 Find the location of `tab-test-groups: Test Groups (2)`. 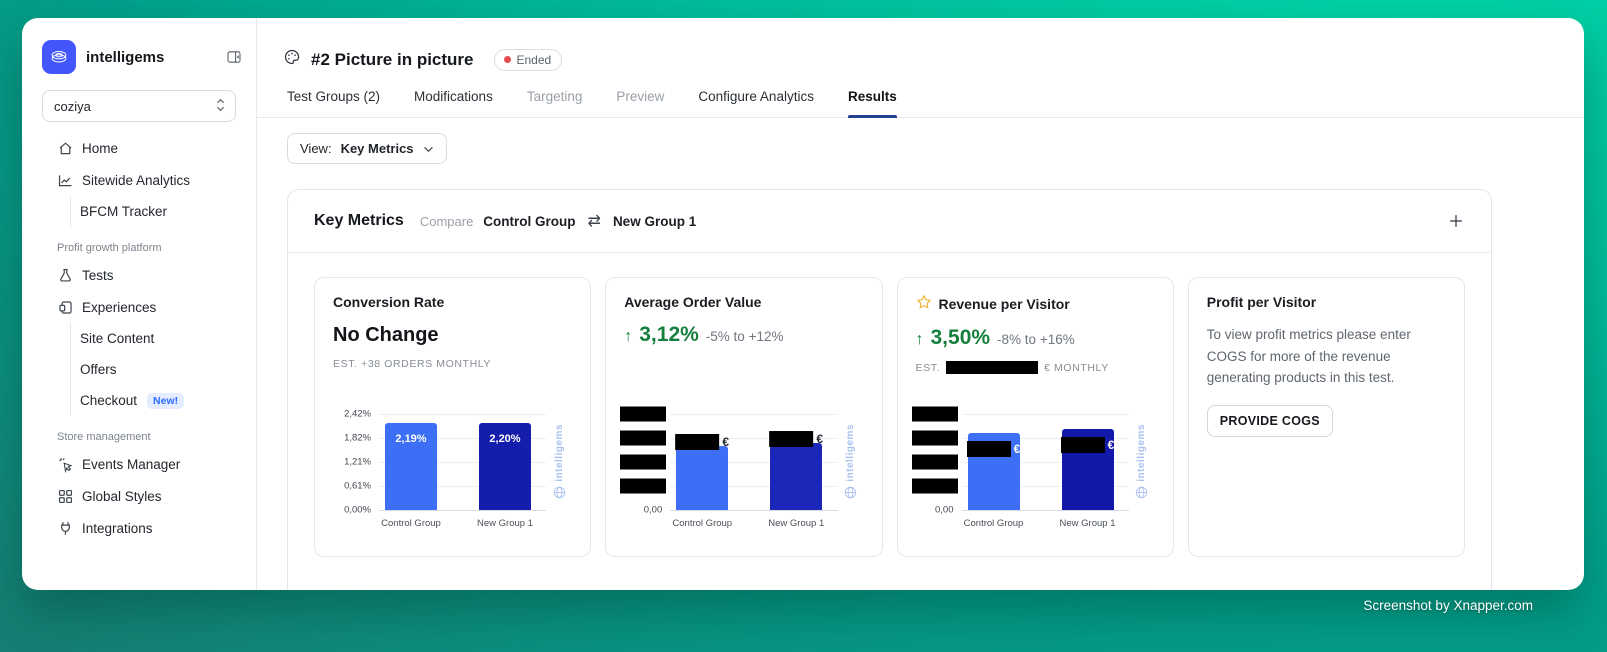

tab-test-groups: Test Groups (2) is located at coordinates (334, 96).